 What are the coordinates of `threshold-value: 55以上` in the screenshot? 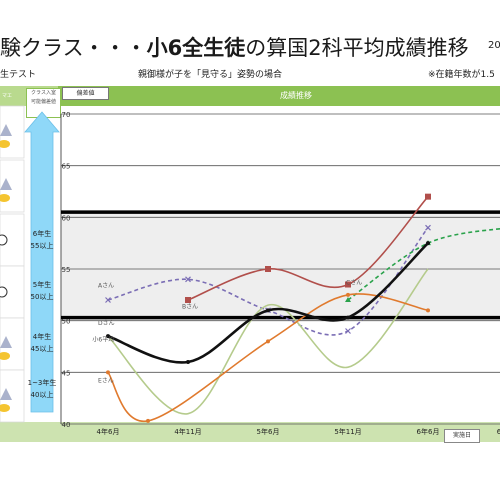 It's located at (42, 245).